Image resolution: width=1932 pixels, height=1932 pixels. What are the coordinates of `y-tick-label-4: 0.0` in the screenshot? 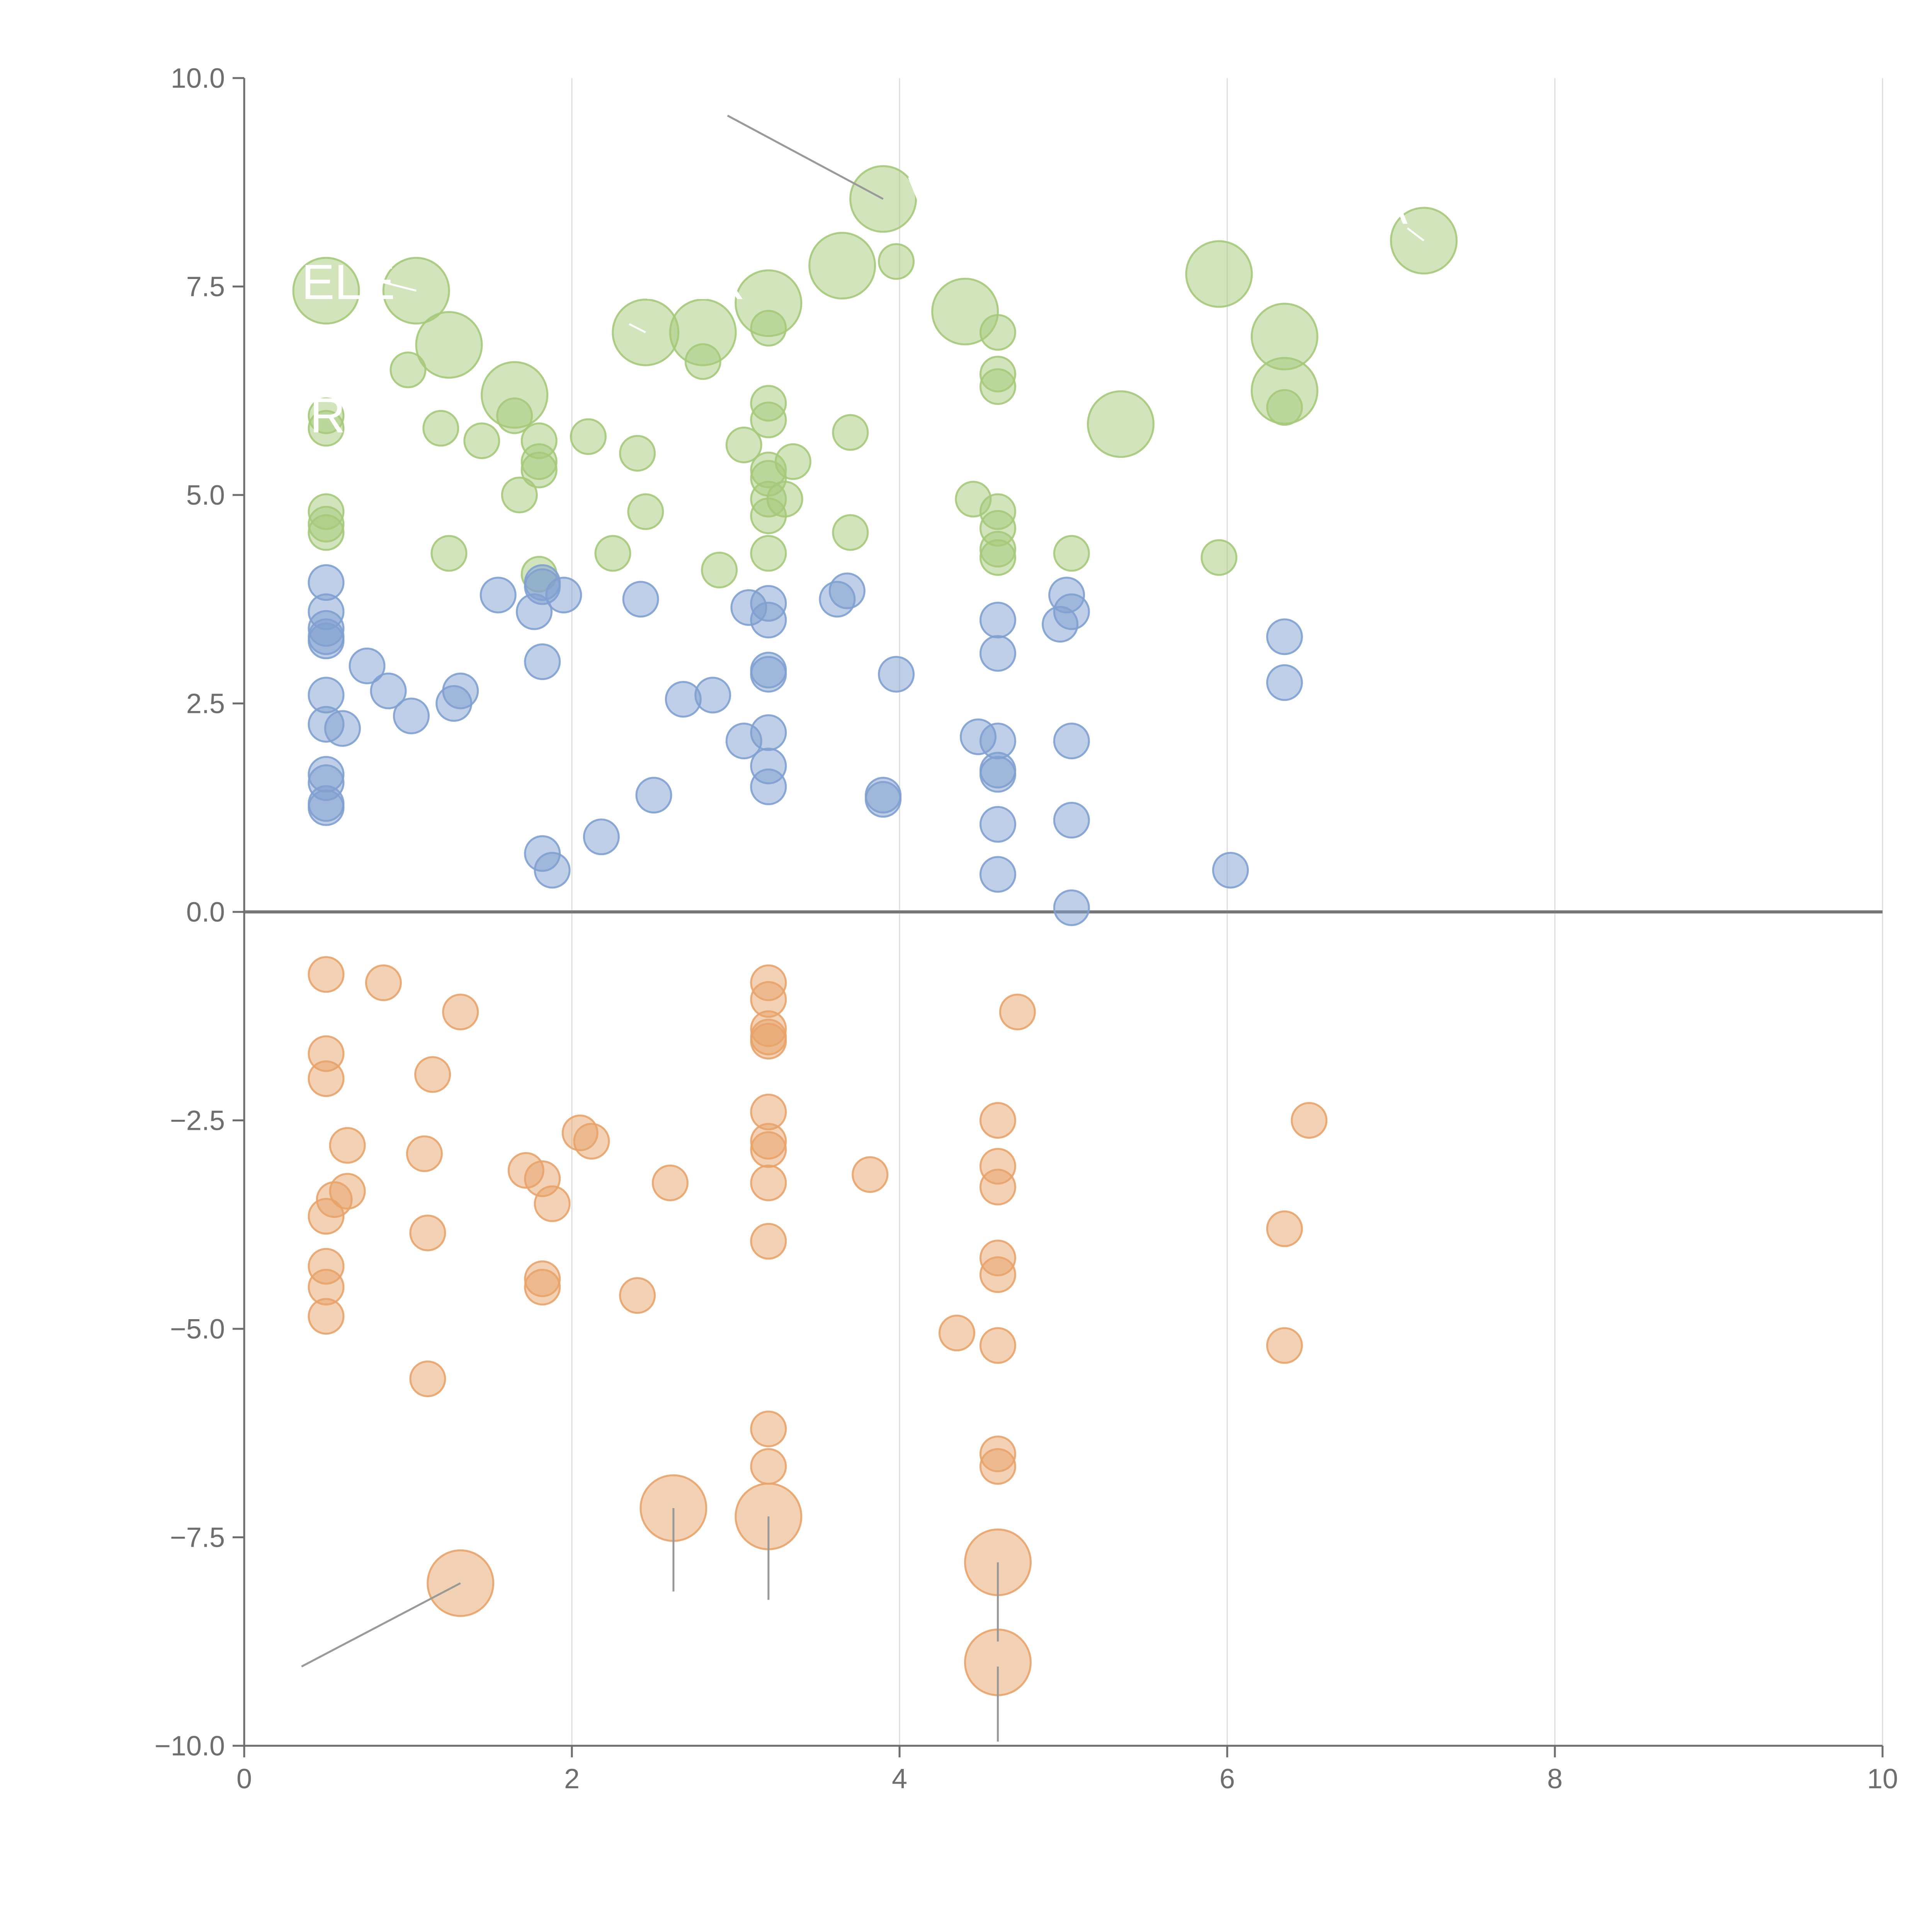 It's located at (205, 913).